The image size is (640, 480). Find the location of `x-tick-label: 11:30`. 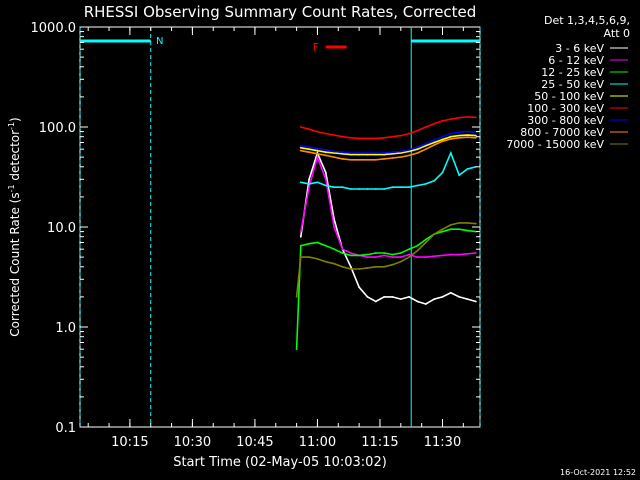

x-tick-label: 11:30 is located at coordinates (442, 442).